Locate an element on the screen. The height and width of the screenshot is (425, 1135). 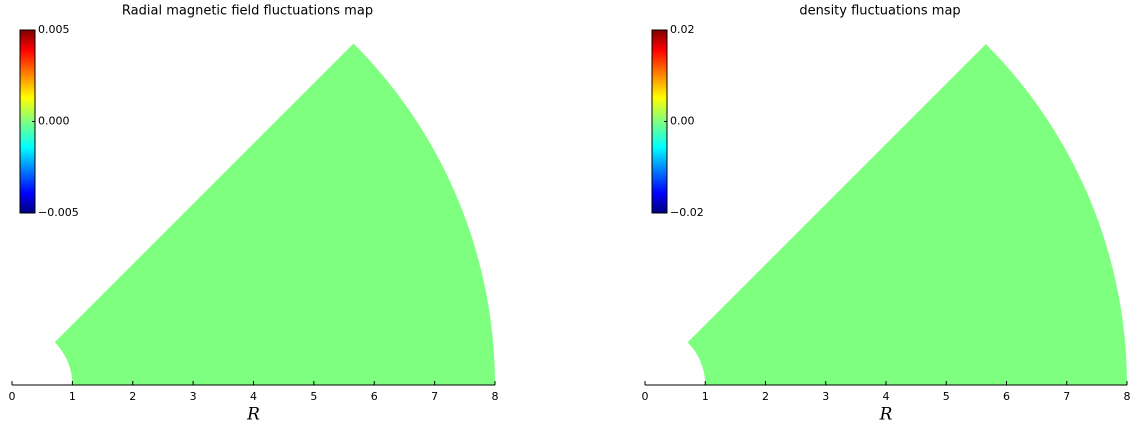
colorbar-tick-label: −0.02 is located at coordinates (687, 212).